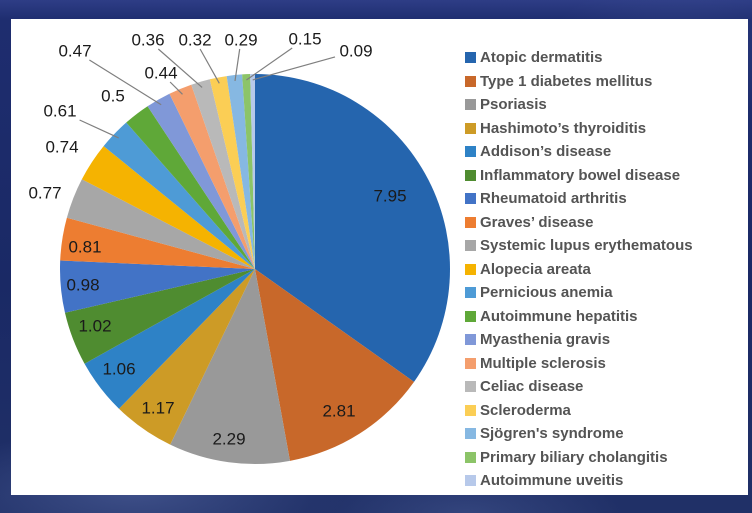 Image resolution: width=752 pixels, height=513 pixels. I want to click on legend-item: Autoimmune hepatitis, so click(605, 317).